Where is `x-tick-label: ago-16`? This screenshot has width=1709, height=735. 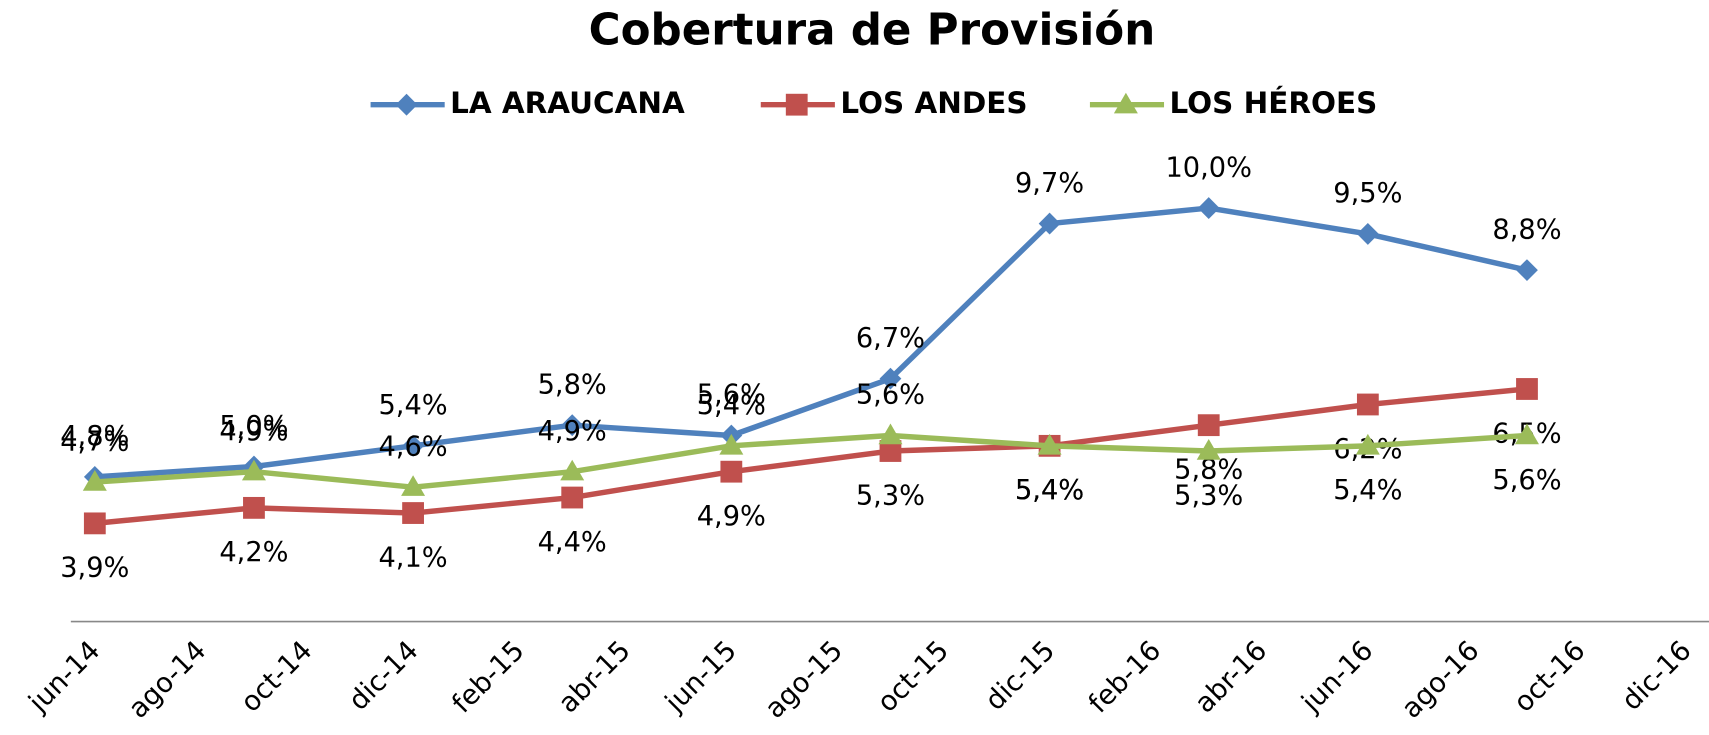 x-tick-label: ago-16 is located at coordinates (1441, 680).